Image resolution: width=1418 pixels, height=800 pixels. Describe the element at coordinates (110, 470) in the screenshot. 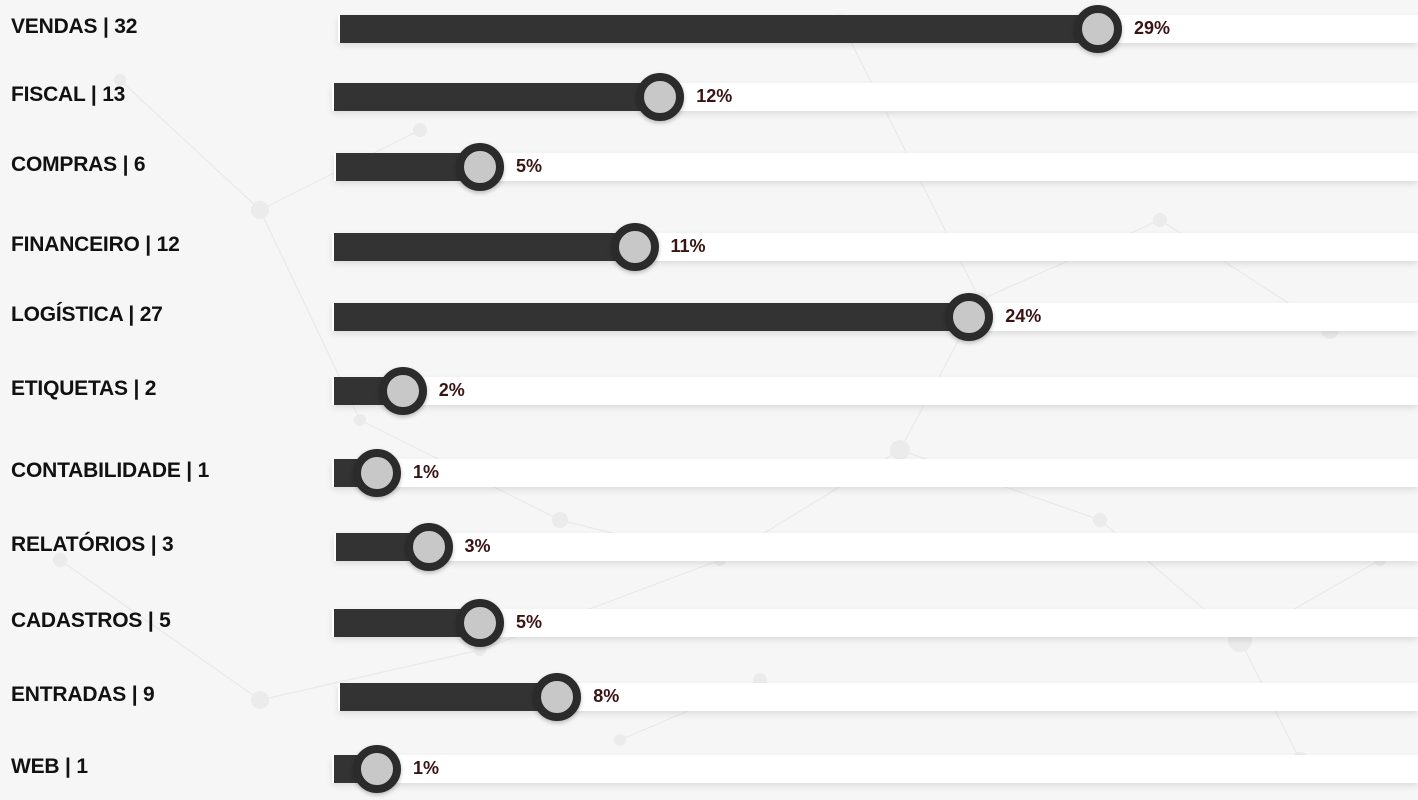

I see `category-label: CONTABILIDADE | 1` at that location.